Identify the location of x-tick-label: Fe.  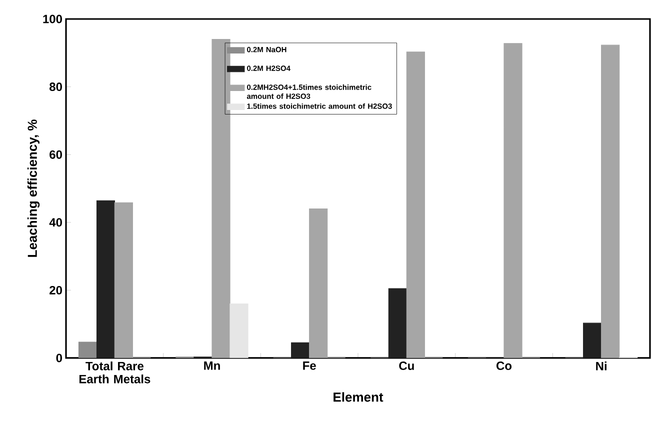
(309, 366).